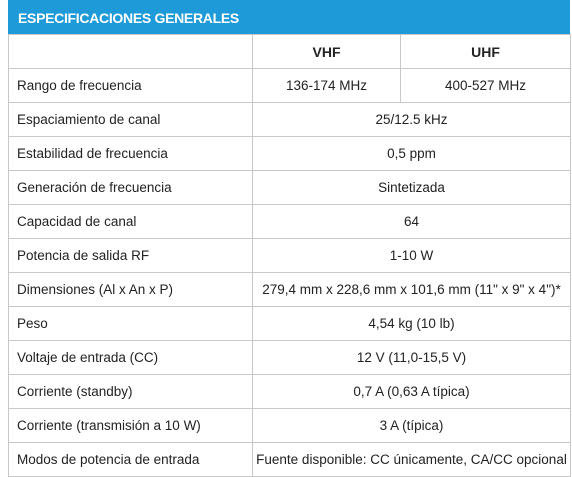 Image resolution: width=572 pixels, height=477 pixels. I want to click on spec-label: Corriente (standby), so click(130, 391).